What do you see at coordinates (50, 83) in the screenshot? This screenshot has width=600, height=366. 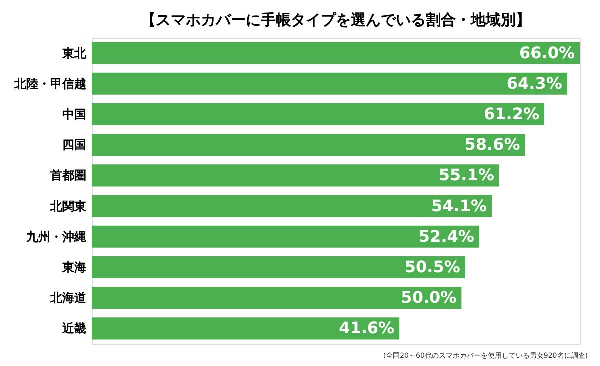 I see `y-tick-label: 北陸・甲信越` at bounding box center [50, 83].